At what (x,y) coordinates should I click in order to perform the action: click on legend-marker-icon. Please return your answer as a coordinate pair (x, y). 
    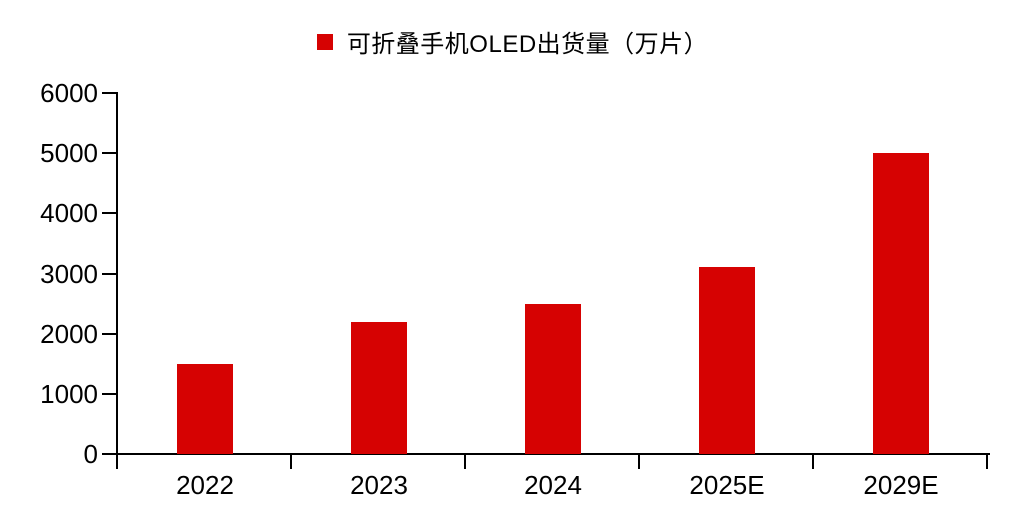
    Looking at the image, I should click on (324, 41).